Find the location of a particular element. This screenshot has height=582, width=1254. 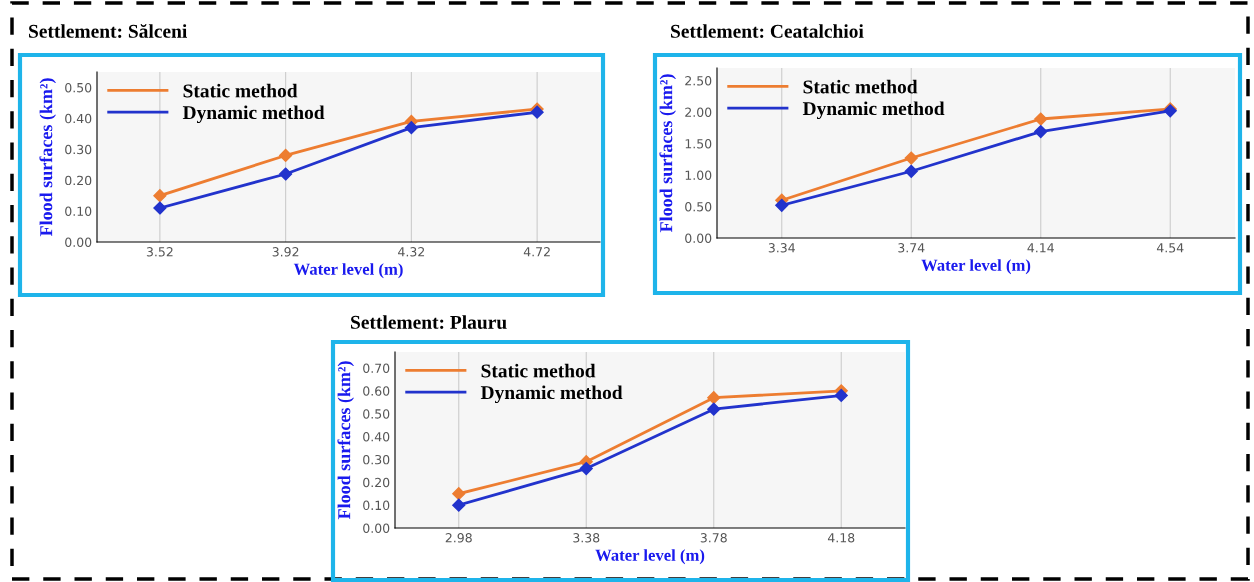

x-tick-label: 3.34 is located at coordinates (781, 248).